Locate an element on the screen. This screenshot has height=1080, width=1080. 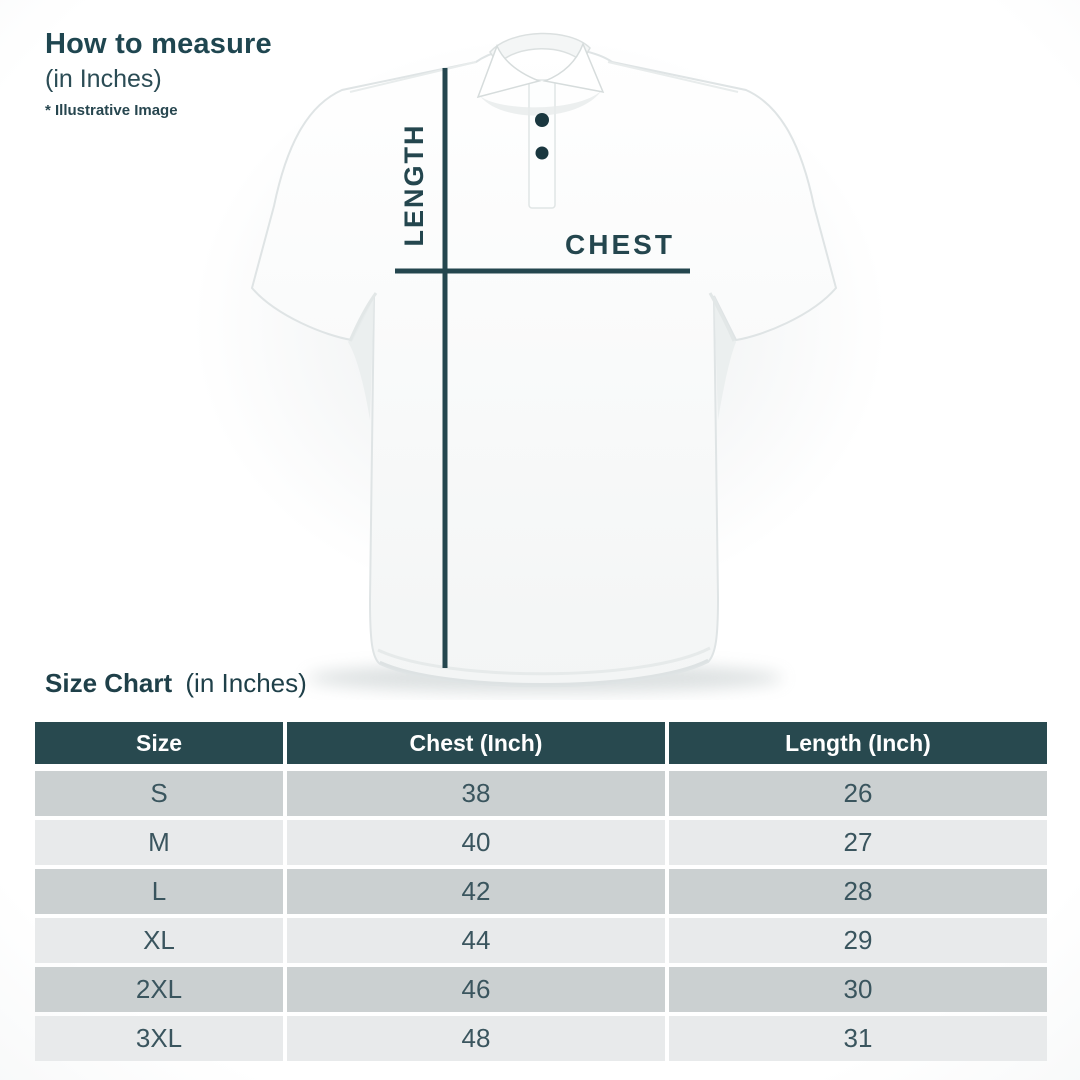
length-measure-label: LENGTH is located at coordinates (414, 185).